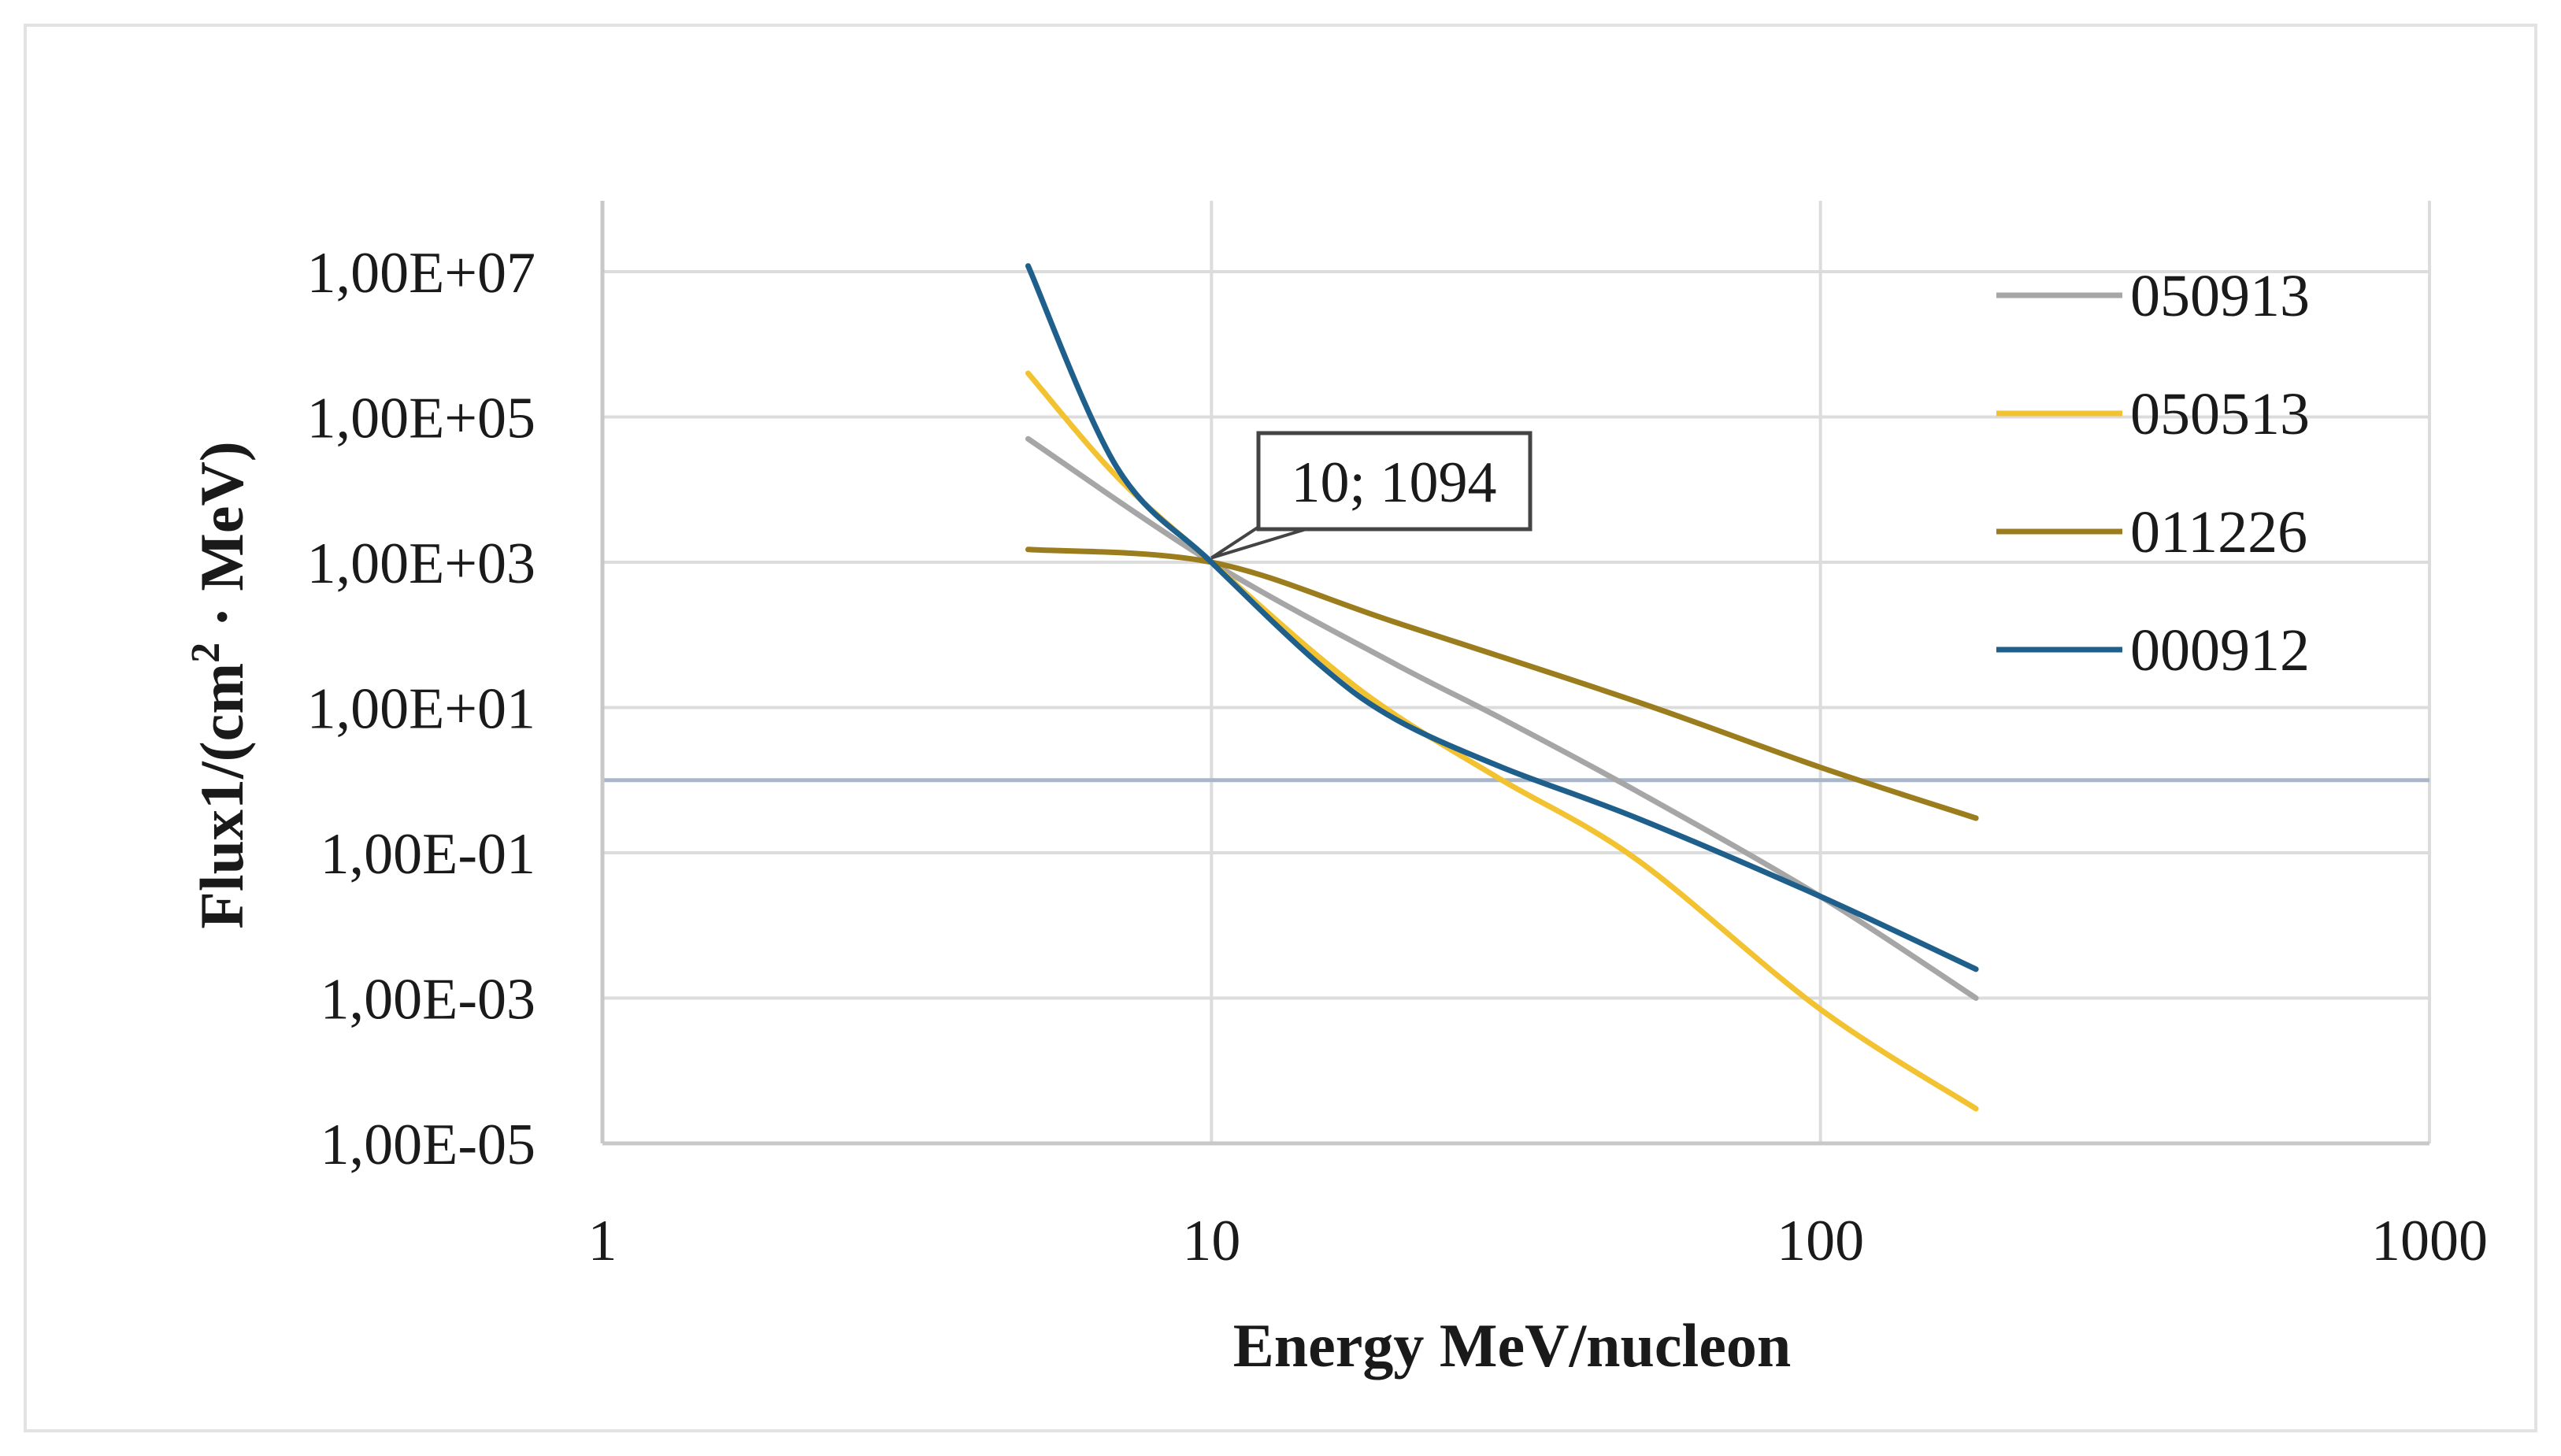 Image resolution: width=2561 pixels, height=1456 pixels. I want to click on y-axis-title: Flux1/(cm2 · MeV), so click(220, 685).